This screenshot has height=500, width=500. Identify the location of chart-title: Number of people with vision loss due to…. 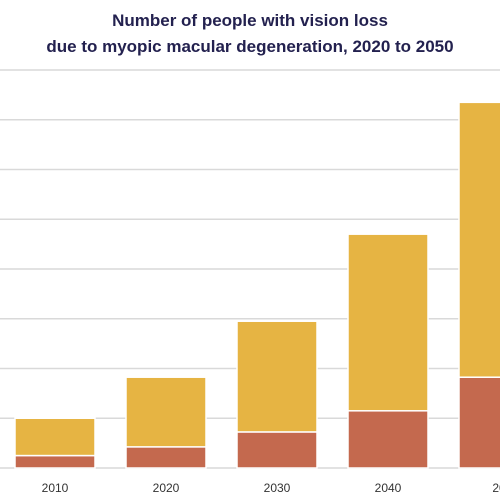
(250, 34).